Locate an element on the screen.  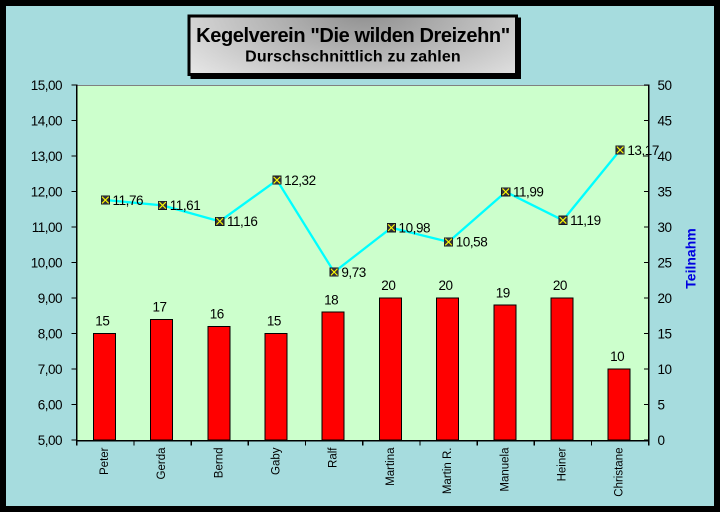
svg-text: Peter is located at coordinates (105, 461).